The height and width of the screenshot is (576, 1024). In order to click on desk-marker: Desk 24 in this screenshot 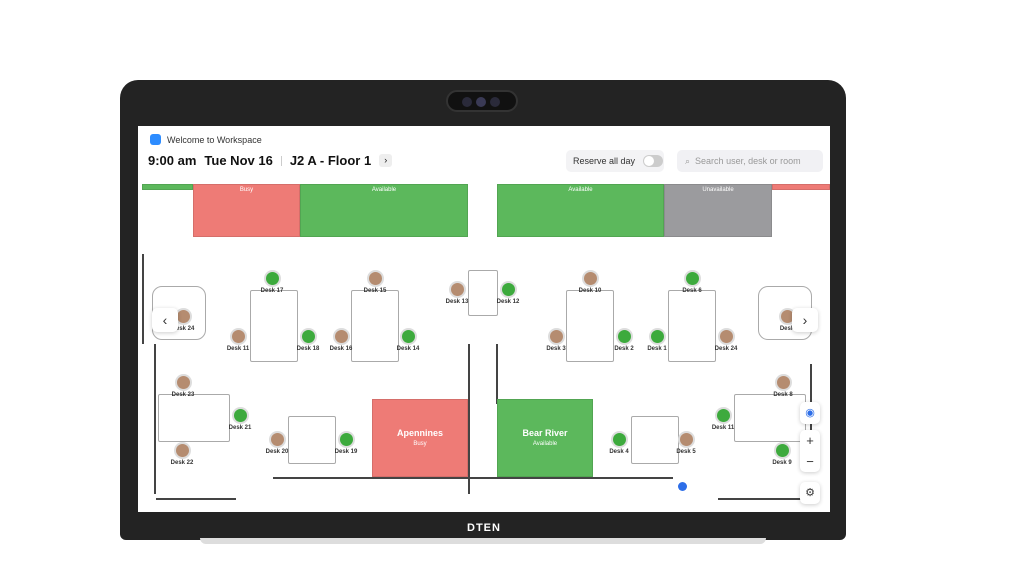, I will do `click(726, 340)`.